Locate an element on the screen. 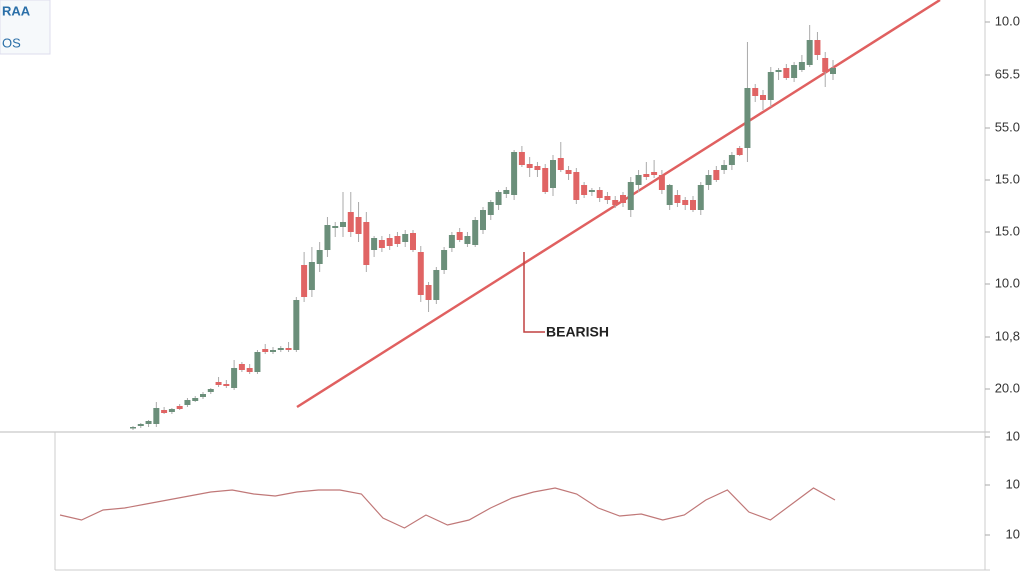 This screenshot has width=1024, height=581. annotation-pointer is located at coordinates (534, 292).